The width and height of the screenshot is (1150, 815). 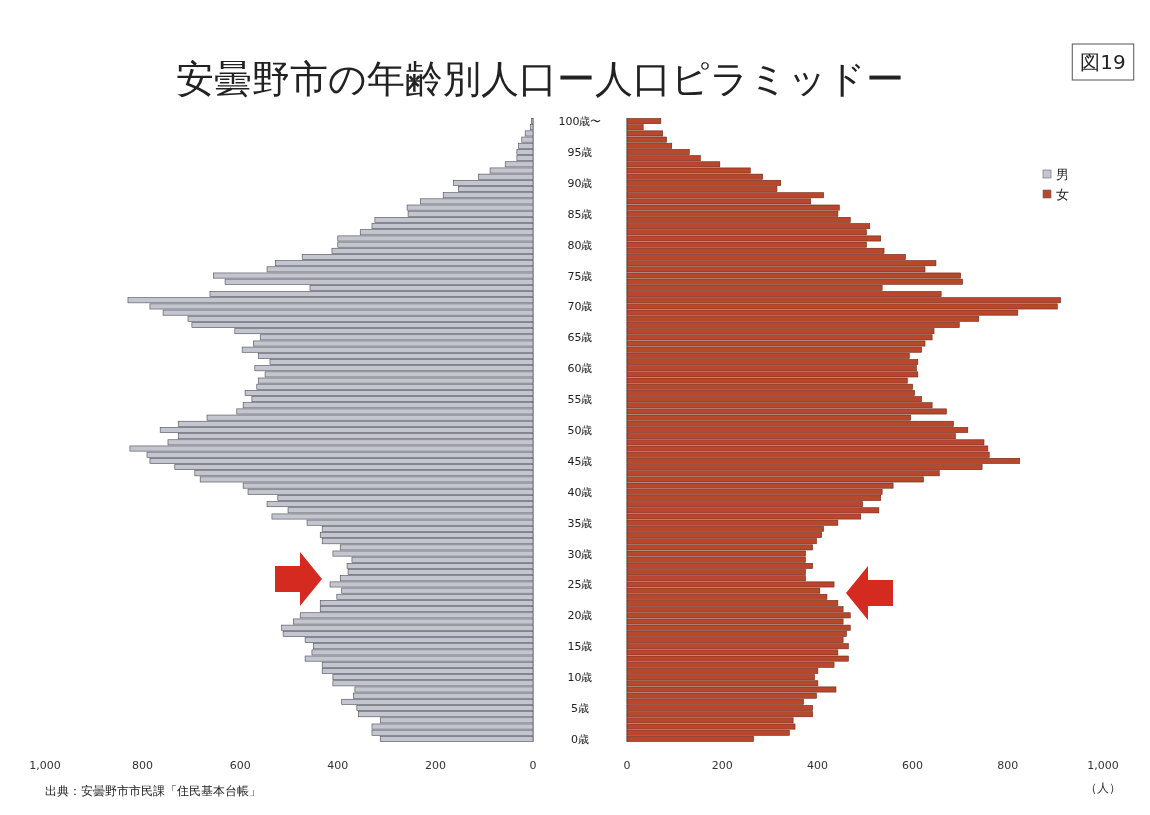 I want to click on y-tick-label: 70歳, so click(x=580, y=307).